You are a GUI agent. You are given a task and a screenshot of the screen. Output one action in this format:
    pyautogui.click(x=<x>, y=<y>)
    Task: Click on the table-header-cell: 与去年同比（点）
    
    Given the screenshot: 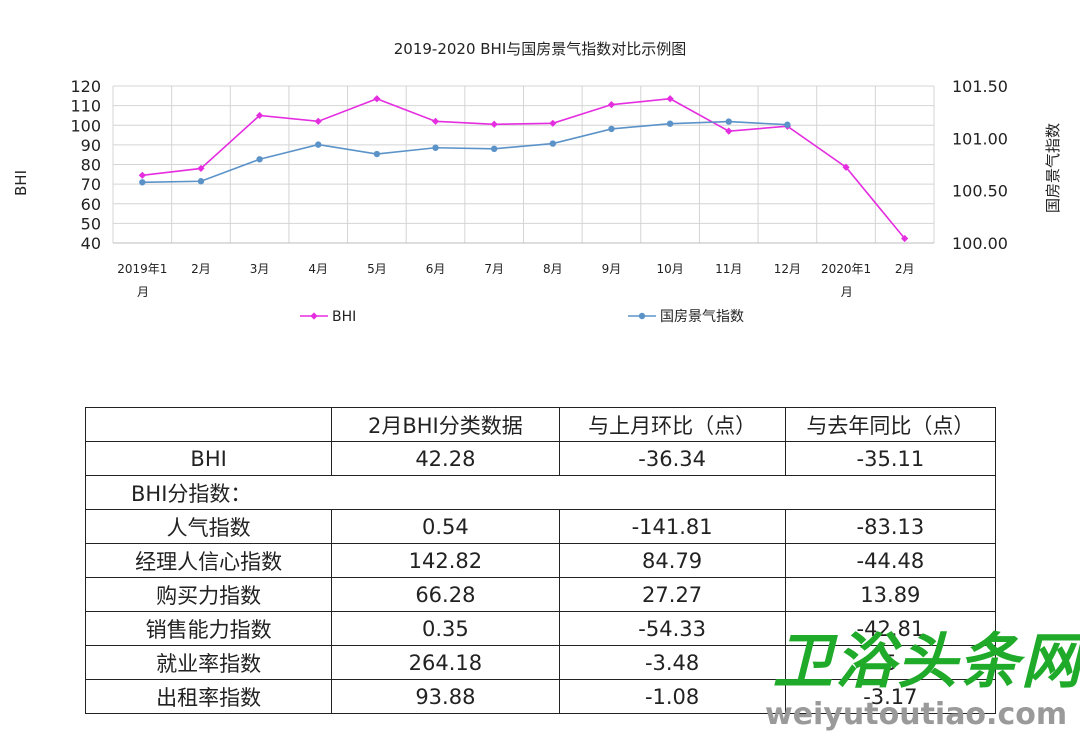 What is the action you would take?
    pyautogui.click(x=890, y=424)
    